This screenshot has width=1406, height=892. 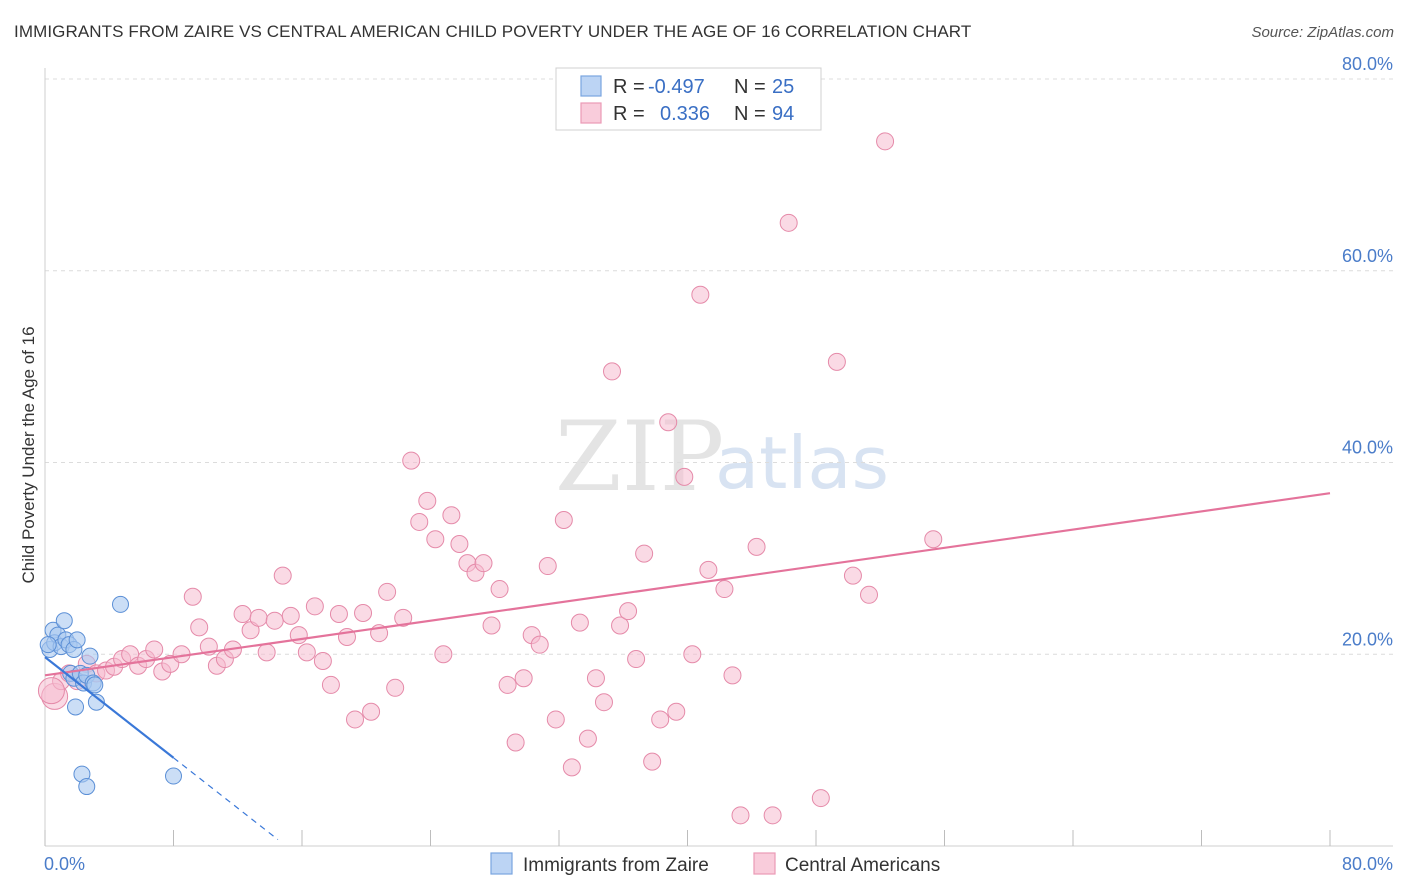 What do you see at coordinates (591, 86) in the screenshot?
I see `legend-swatch-zaire` at bounding box center [591, 86].